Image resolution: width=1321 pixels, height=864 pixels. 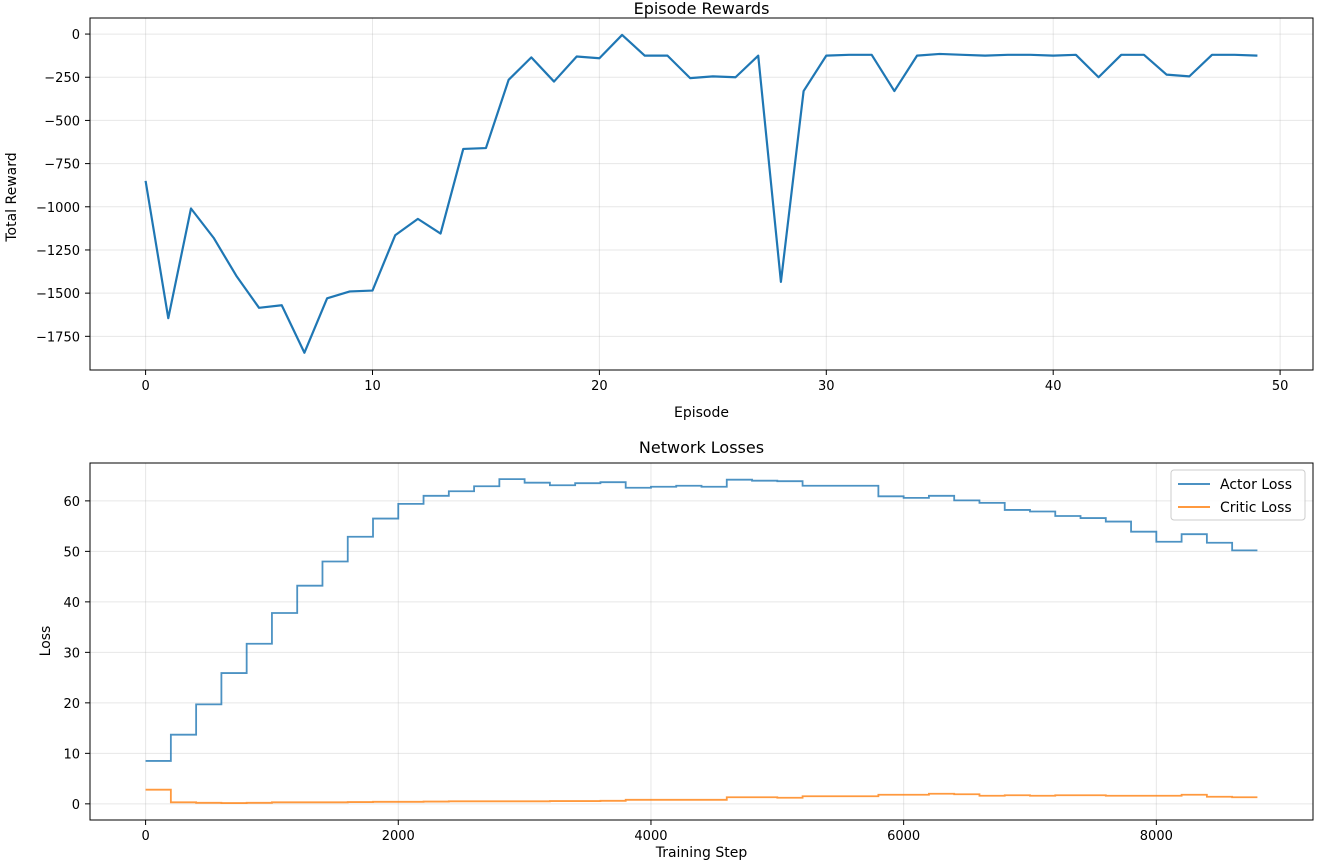 What do you see at coordinates (58, 337) in the screenshot?
I see `rewards-y-tick-label: −1750` at bounding box center [58, 337].